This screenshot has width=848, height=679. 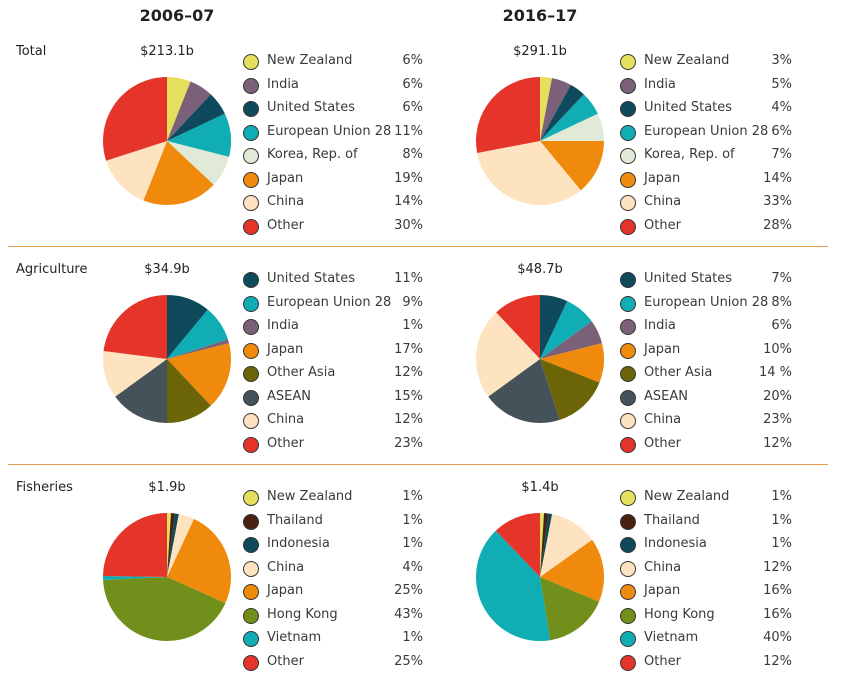 I want to click on legend-percent: 40%, so click(x=777, y=637).